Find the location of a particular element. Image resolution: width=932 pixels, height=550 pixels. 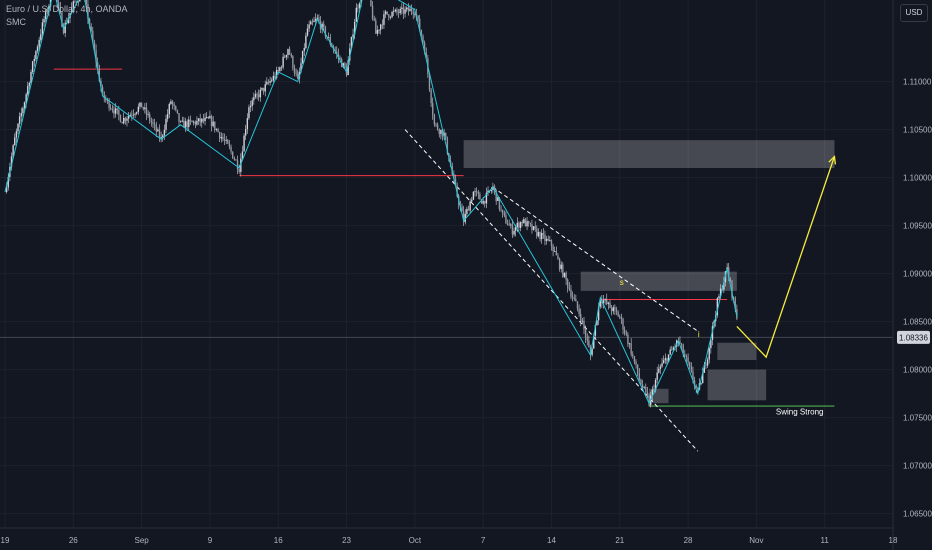

x-tick-label-10: 28 is located at coordinates (688, 540).